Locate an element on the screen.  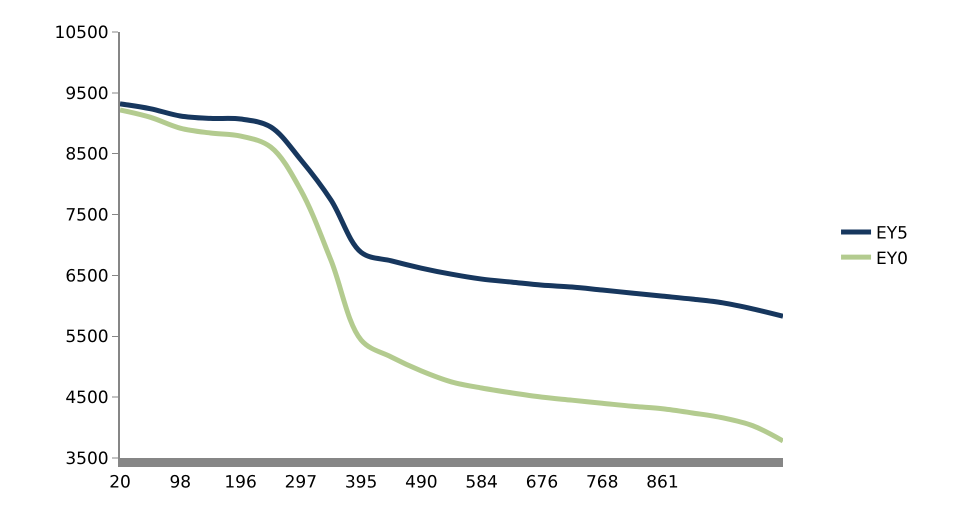
y-tick-label: 9500 is located at coordinates (87, 94).